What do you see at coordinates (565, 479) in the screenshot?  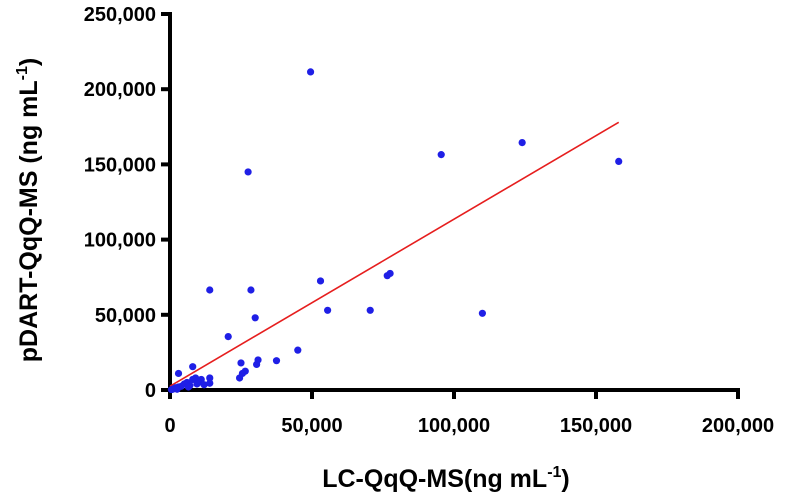 I see `x-axis-title-close: )` at bounding box center [565, 479].